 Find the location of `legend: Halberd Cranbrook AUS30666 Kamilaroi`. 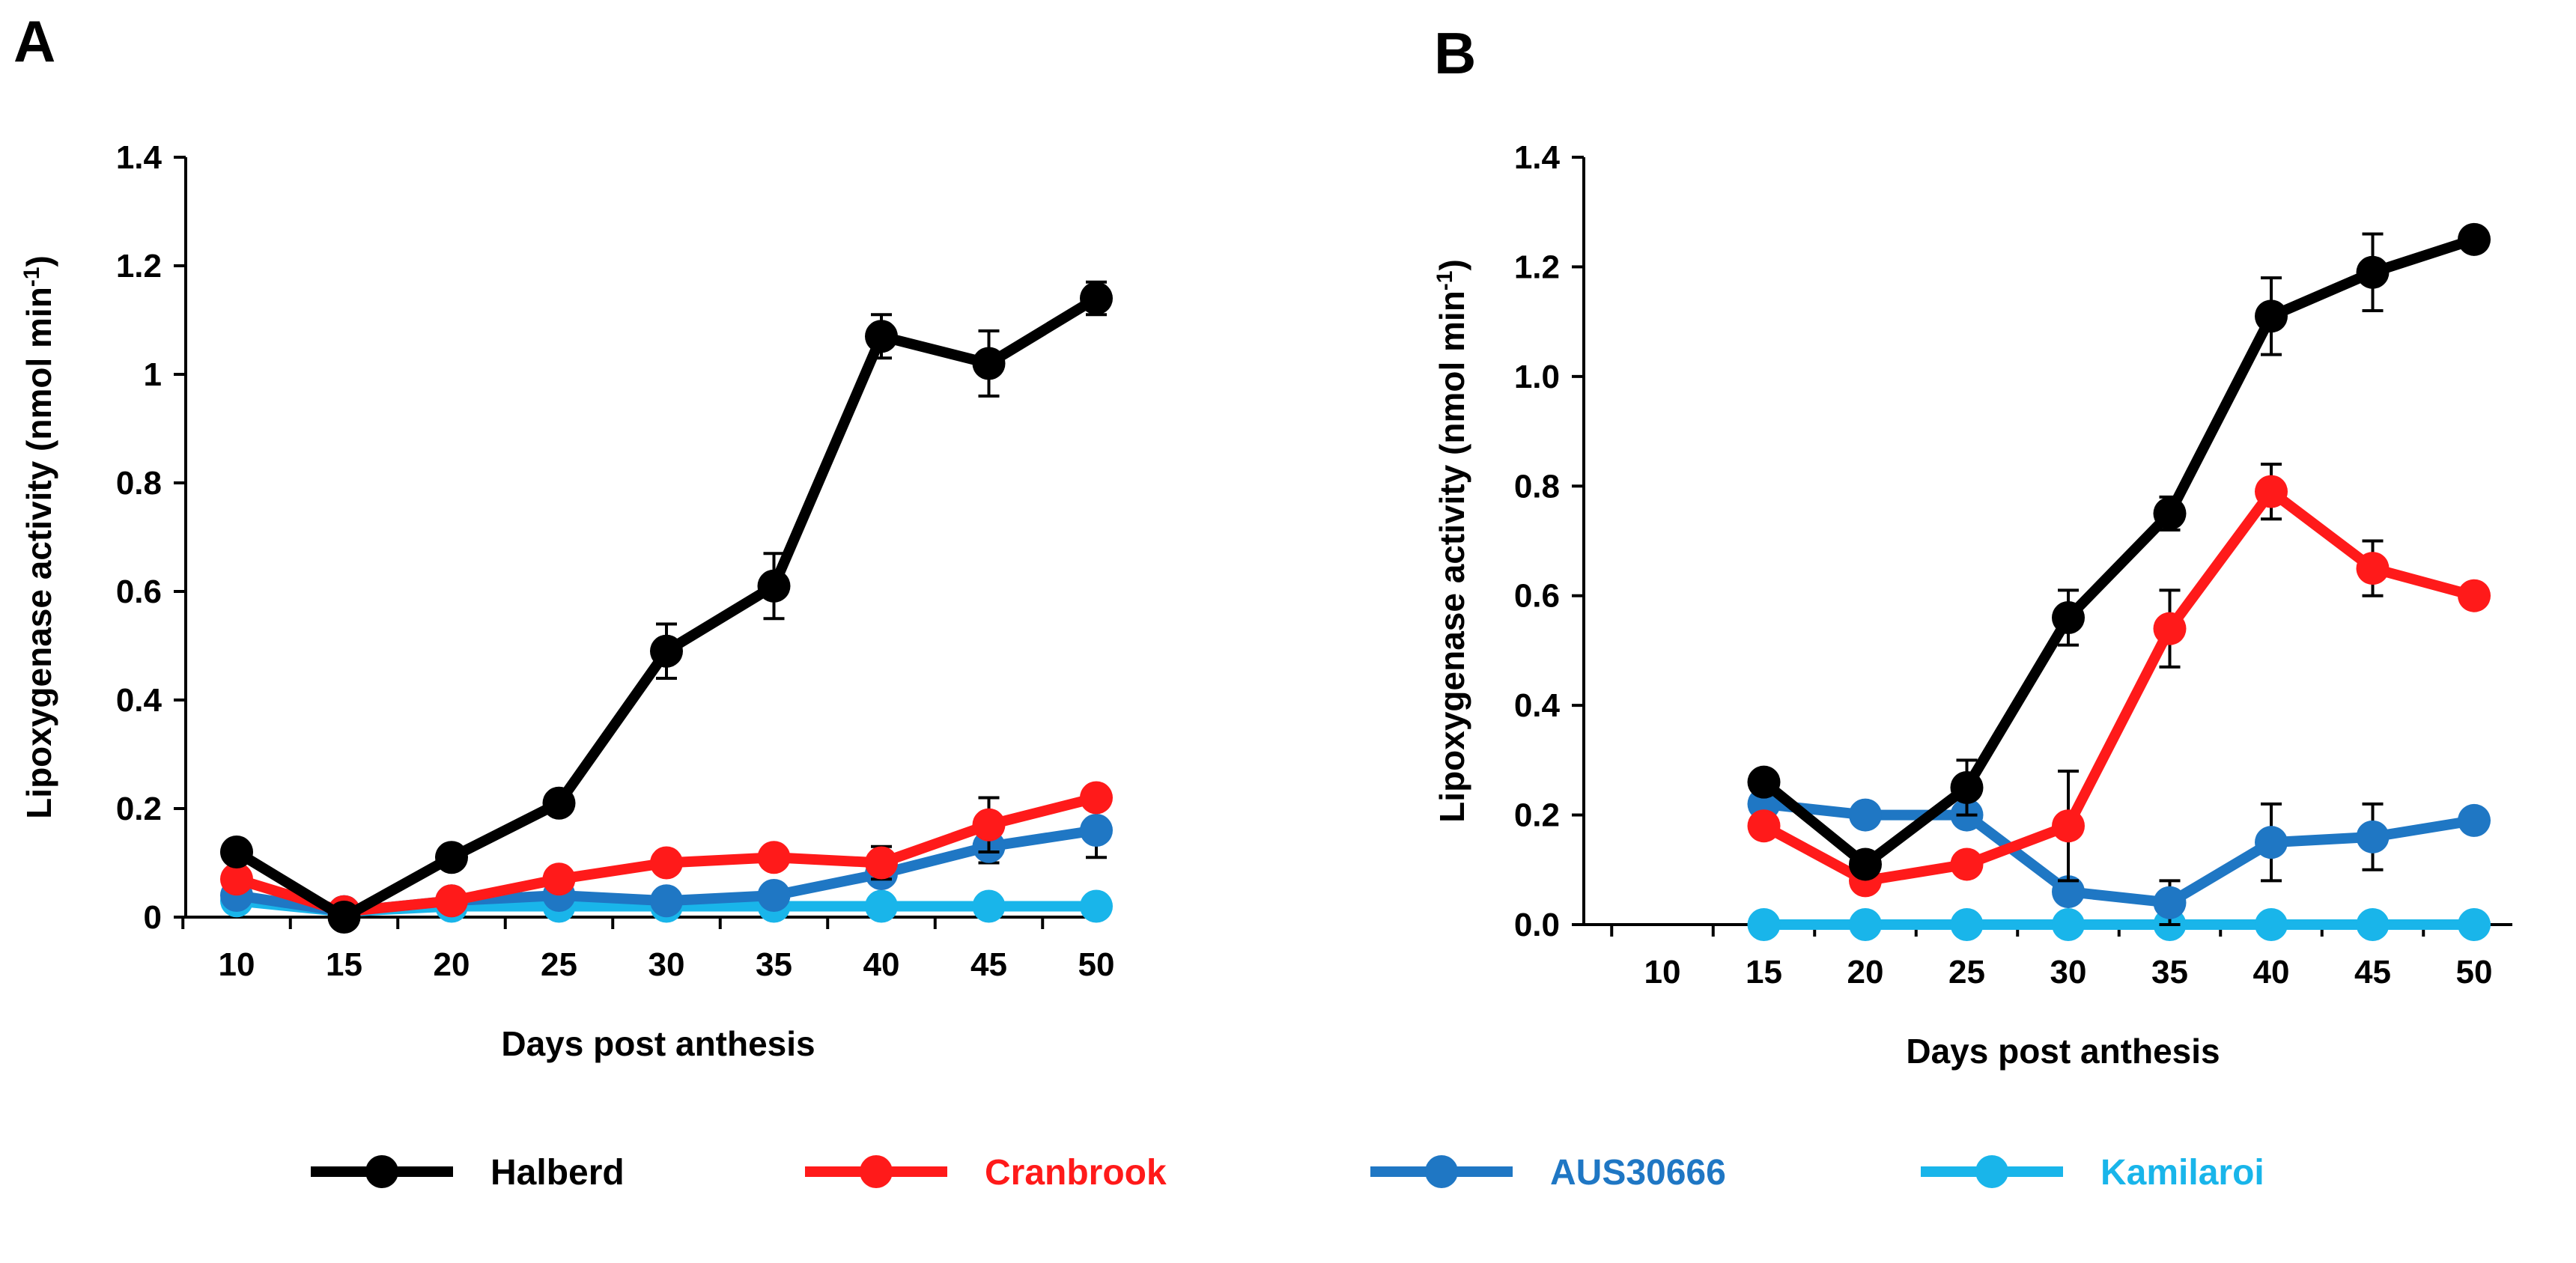

legend: Halberd Cranbrook AUS30666 Kamilaroi is located at coordinates (1287, 1173).